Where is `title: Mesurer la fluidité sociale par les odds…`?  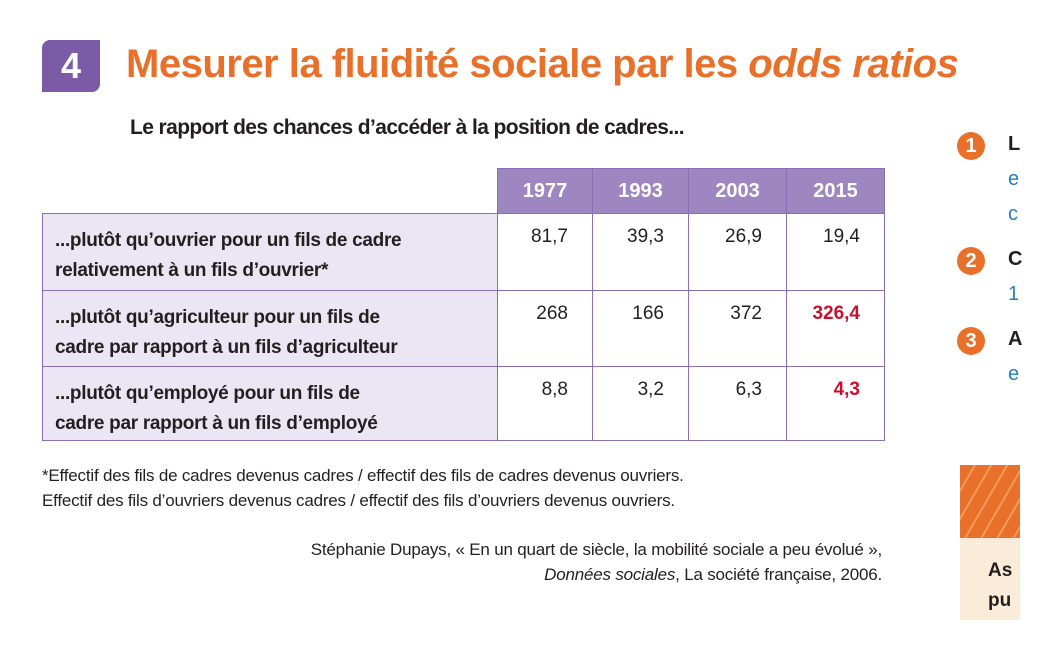
title: Mesurer la fluidité sociale par les odds… is located at coordinates (542, 64).